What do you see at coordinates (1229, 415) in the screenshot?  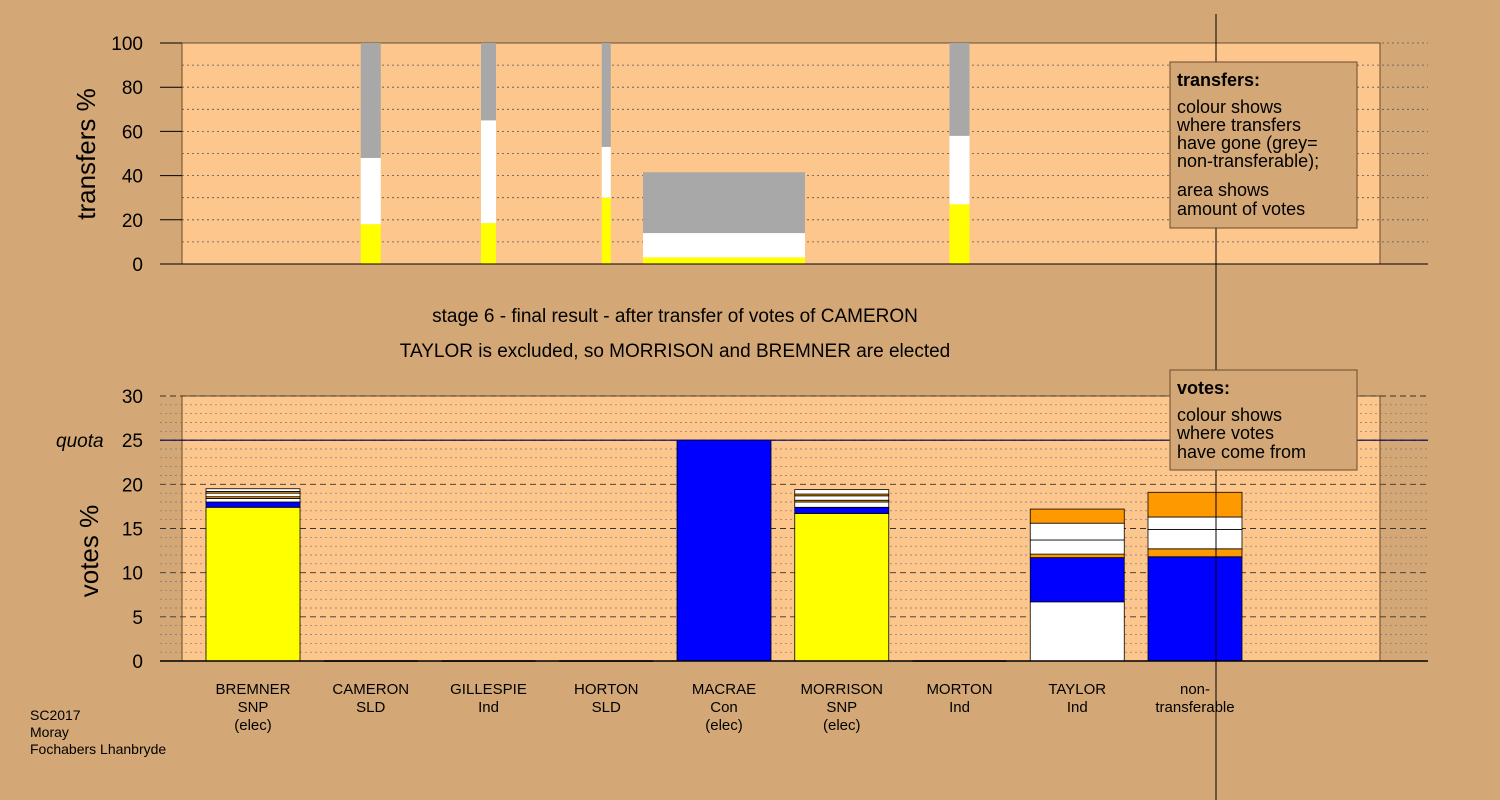 I see `votes-legend-line: colour shows` at bounding box center [1229, 415].